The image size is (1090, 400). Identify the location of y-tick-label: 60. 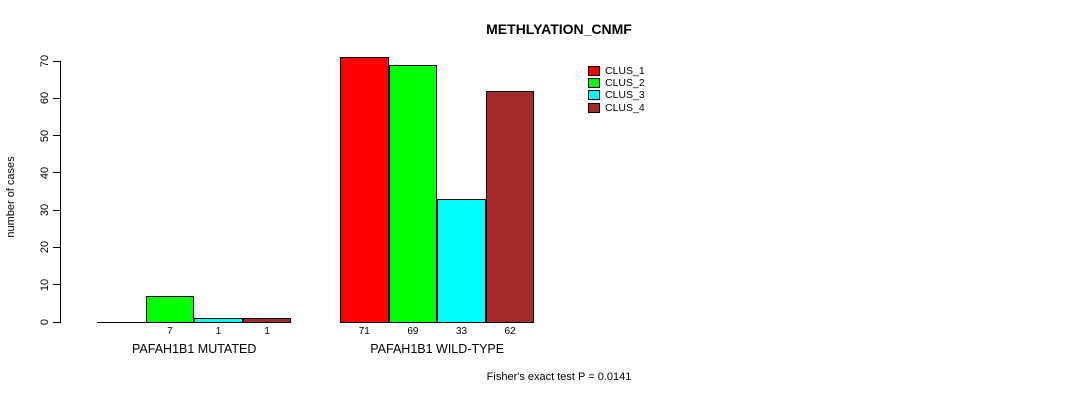
(45, 98).